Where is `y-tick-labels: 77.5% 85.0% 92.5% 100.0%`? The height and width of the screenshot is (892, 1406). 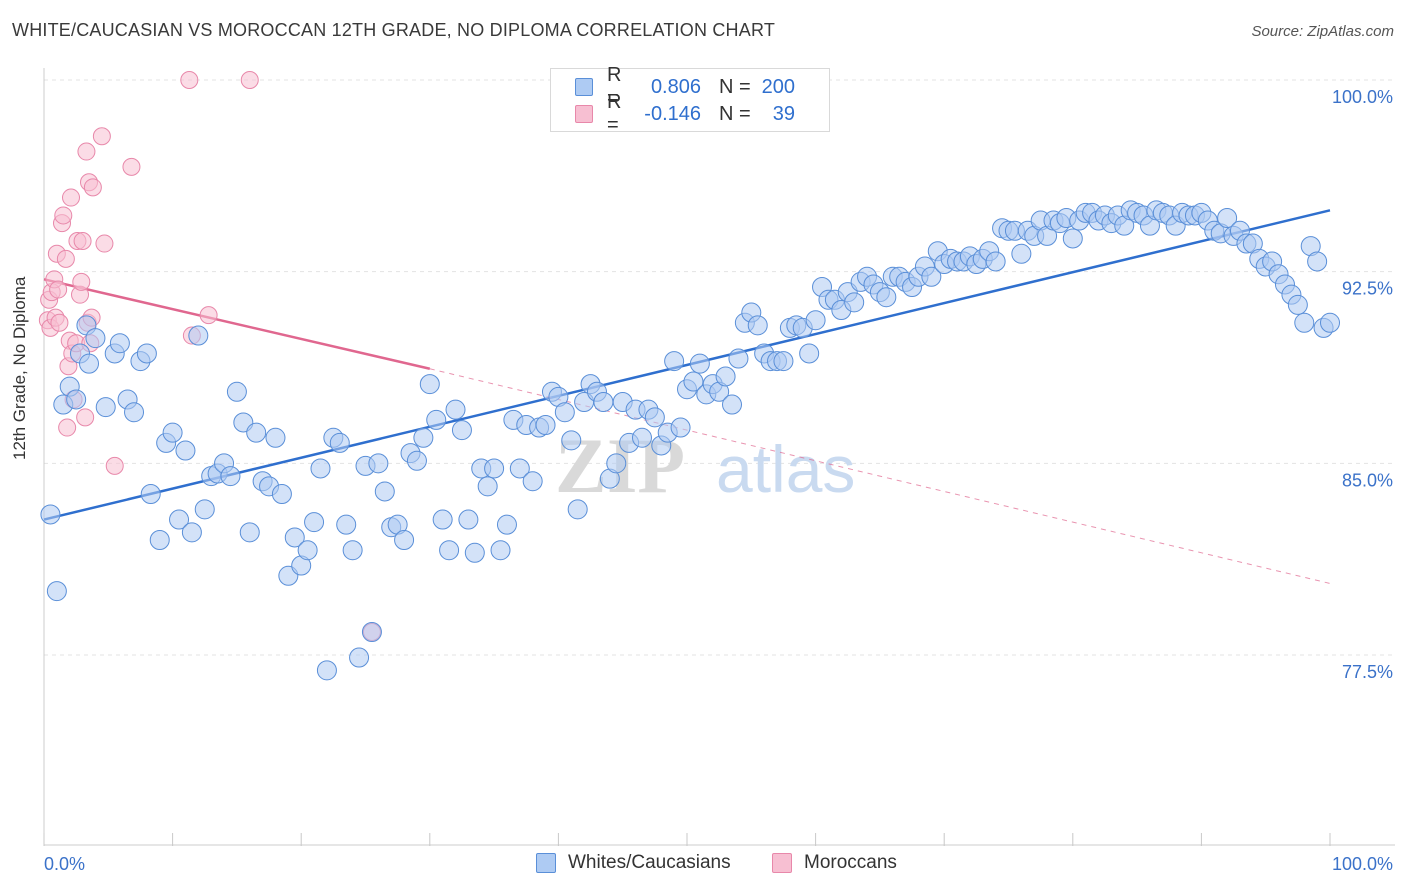
y-tick-labels: 77.5% 85.0% 92.5% 100.0% is located at coordinates (1362, 384).